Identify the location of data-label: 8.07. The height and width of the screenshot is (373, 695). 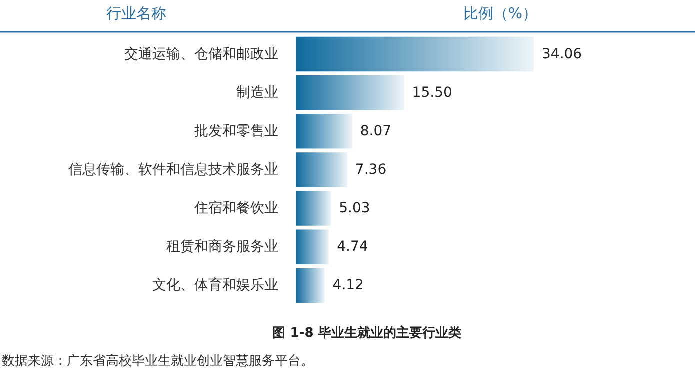
(376, 131).